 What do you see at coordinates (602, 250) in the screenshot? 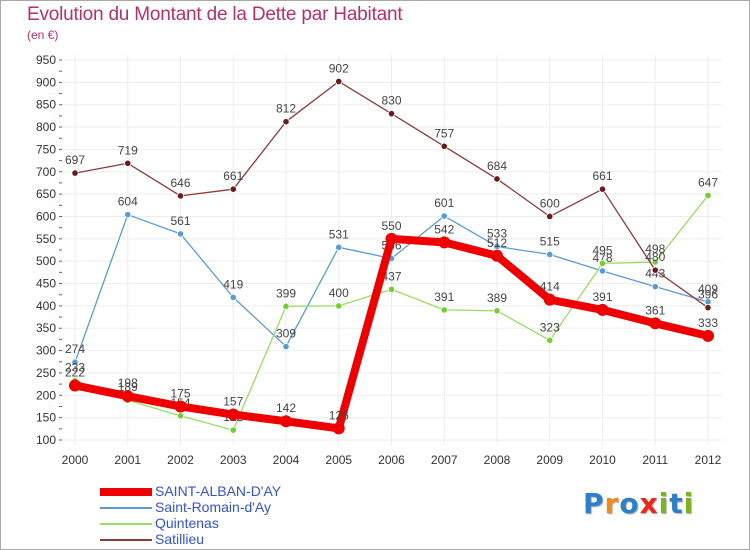
I see `data-label: 495` at bounding box center [602, 250].